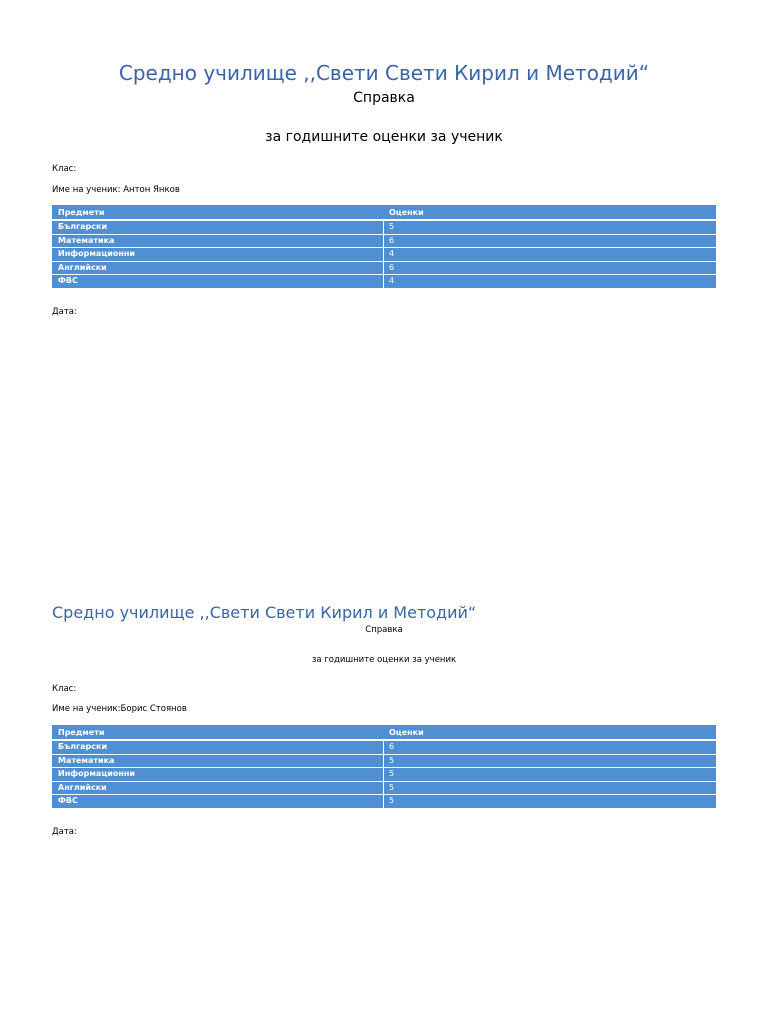  Describe the element at coordinates (119, 709) in the screenshot. I see `student-label: Име на ученик:Борис Стоянов` at that location.